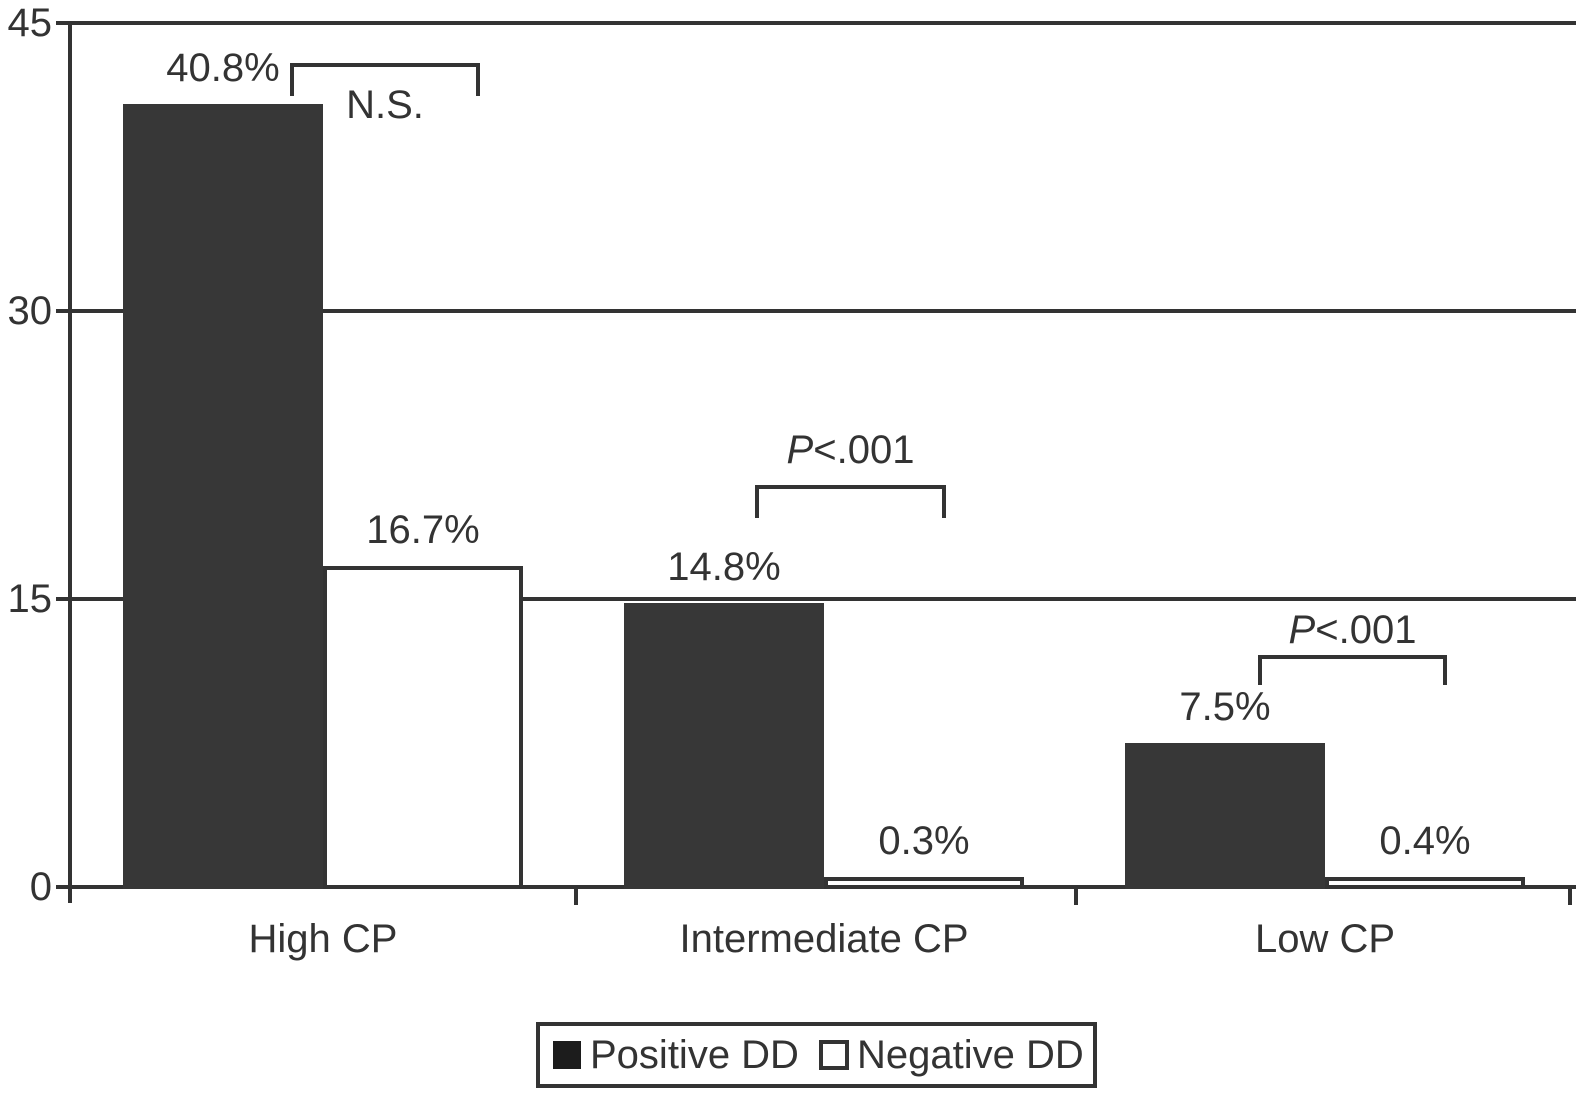 The image size is (1576, 1093). What do you see at coordinates (70, 462) in the screenshot?
I see `y-axis-line` at bounding box center [70, 462].